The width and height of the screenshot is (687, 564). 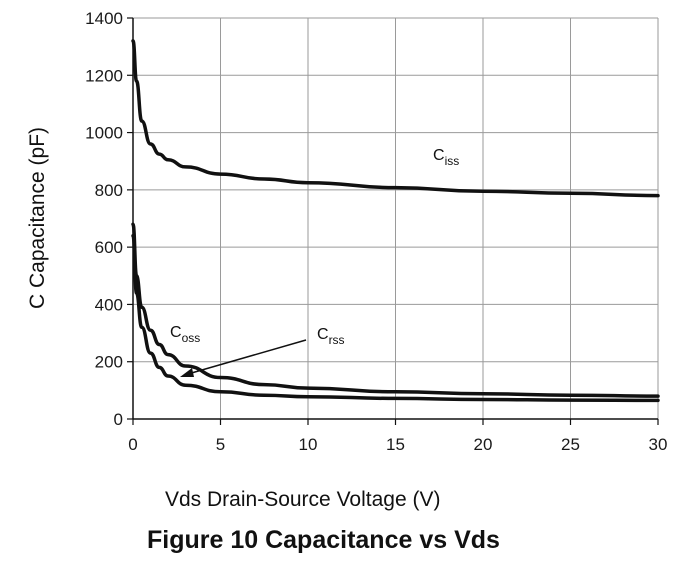 What do you see at coordinates (483, 444) in the screenshot?
I see `x-tick-label: 20` at bounding box center [483, 444].